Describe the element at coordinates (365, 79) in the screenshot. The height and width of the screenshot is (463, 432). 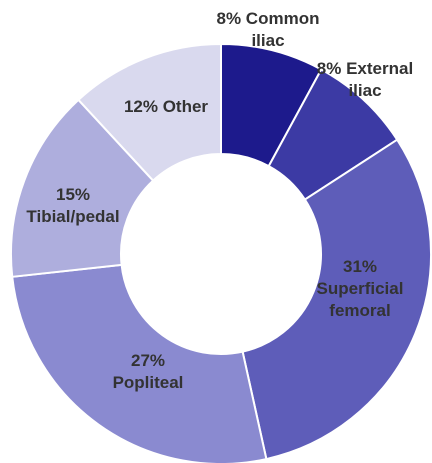
I see `slice-label: 8% External iliac` at that location.